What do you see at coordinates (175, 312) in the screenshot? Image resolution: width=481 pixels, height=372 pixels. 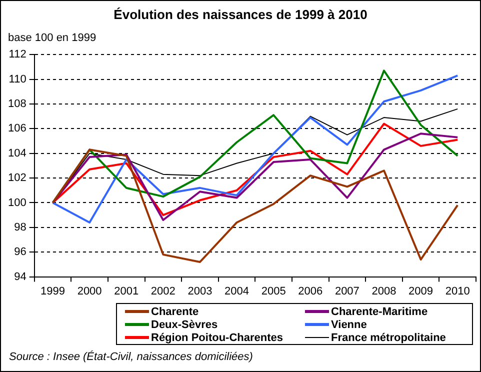 I see `legend-label: Charente` at bounding box center [175, 312].